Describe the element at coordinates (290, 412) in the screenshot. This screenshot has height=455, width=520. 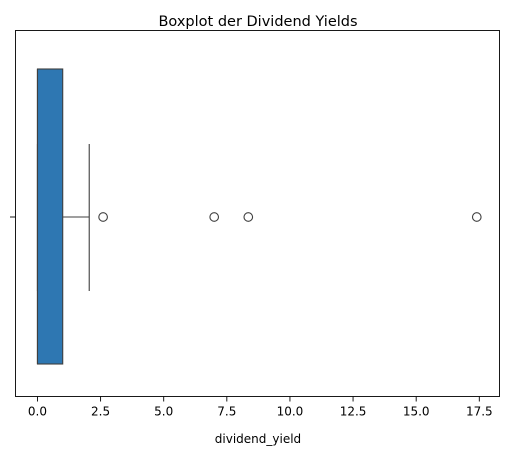
I see `x-tick-label: 10.0` at that location.